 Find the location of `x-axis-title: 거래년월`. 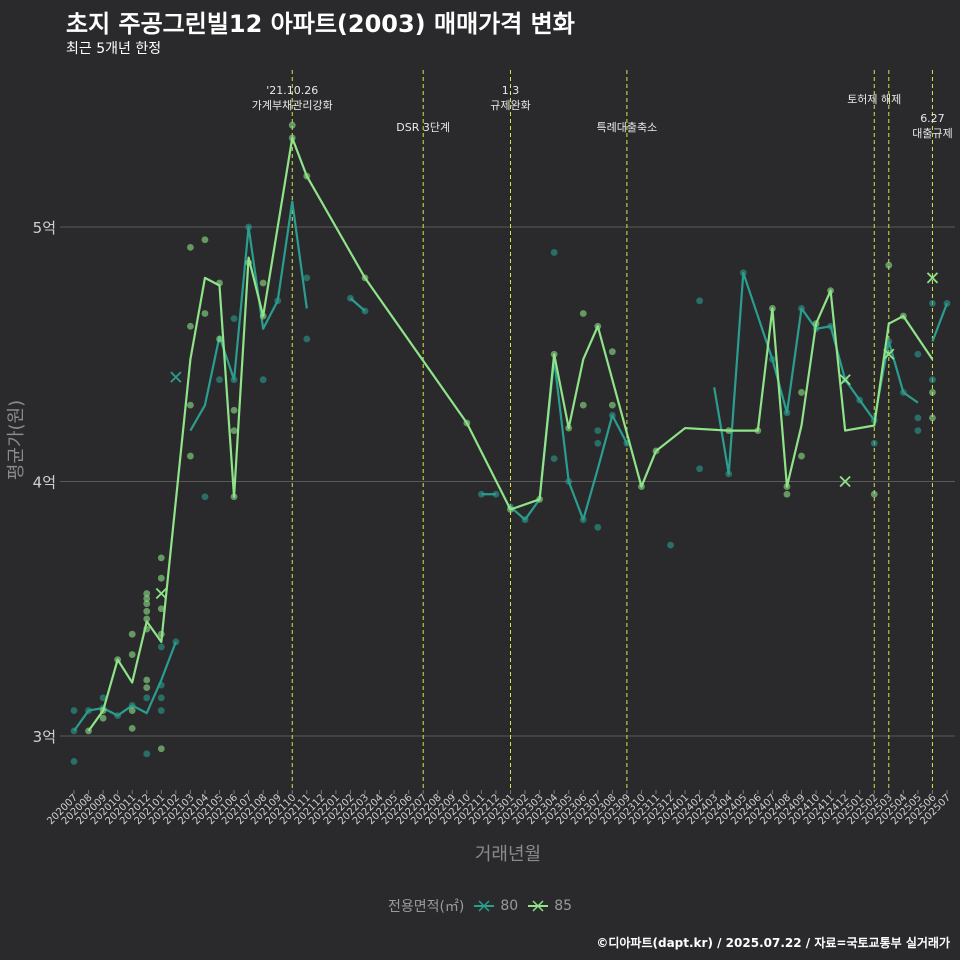

x-axis-title: 거래년월 is located at coordinates (508, 854).